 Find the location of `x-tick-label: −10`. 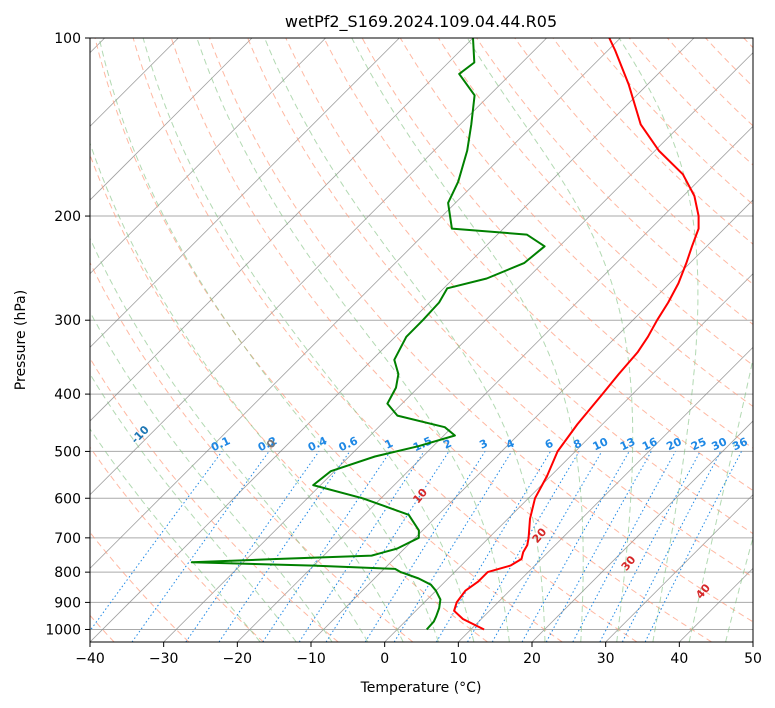

x-tick-label: −10 is located at coordinates (311, 659).